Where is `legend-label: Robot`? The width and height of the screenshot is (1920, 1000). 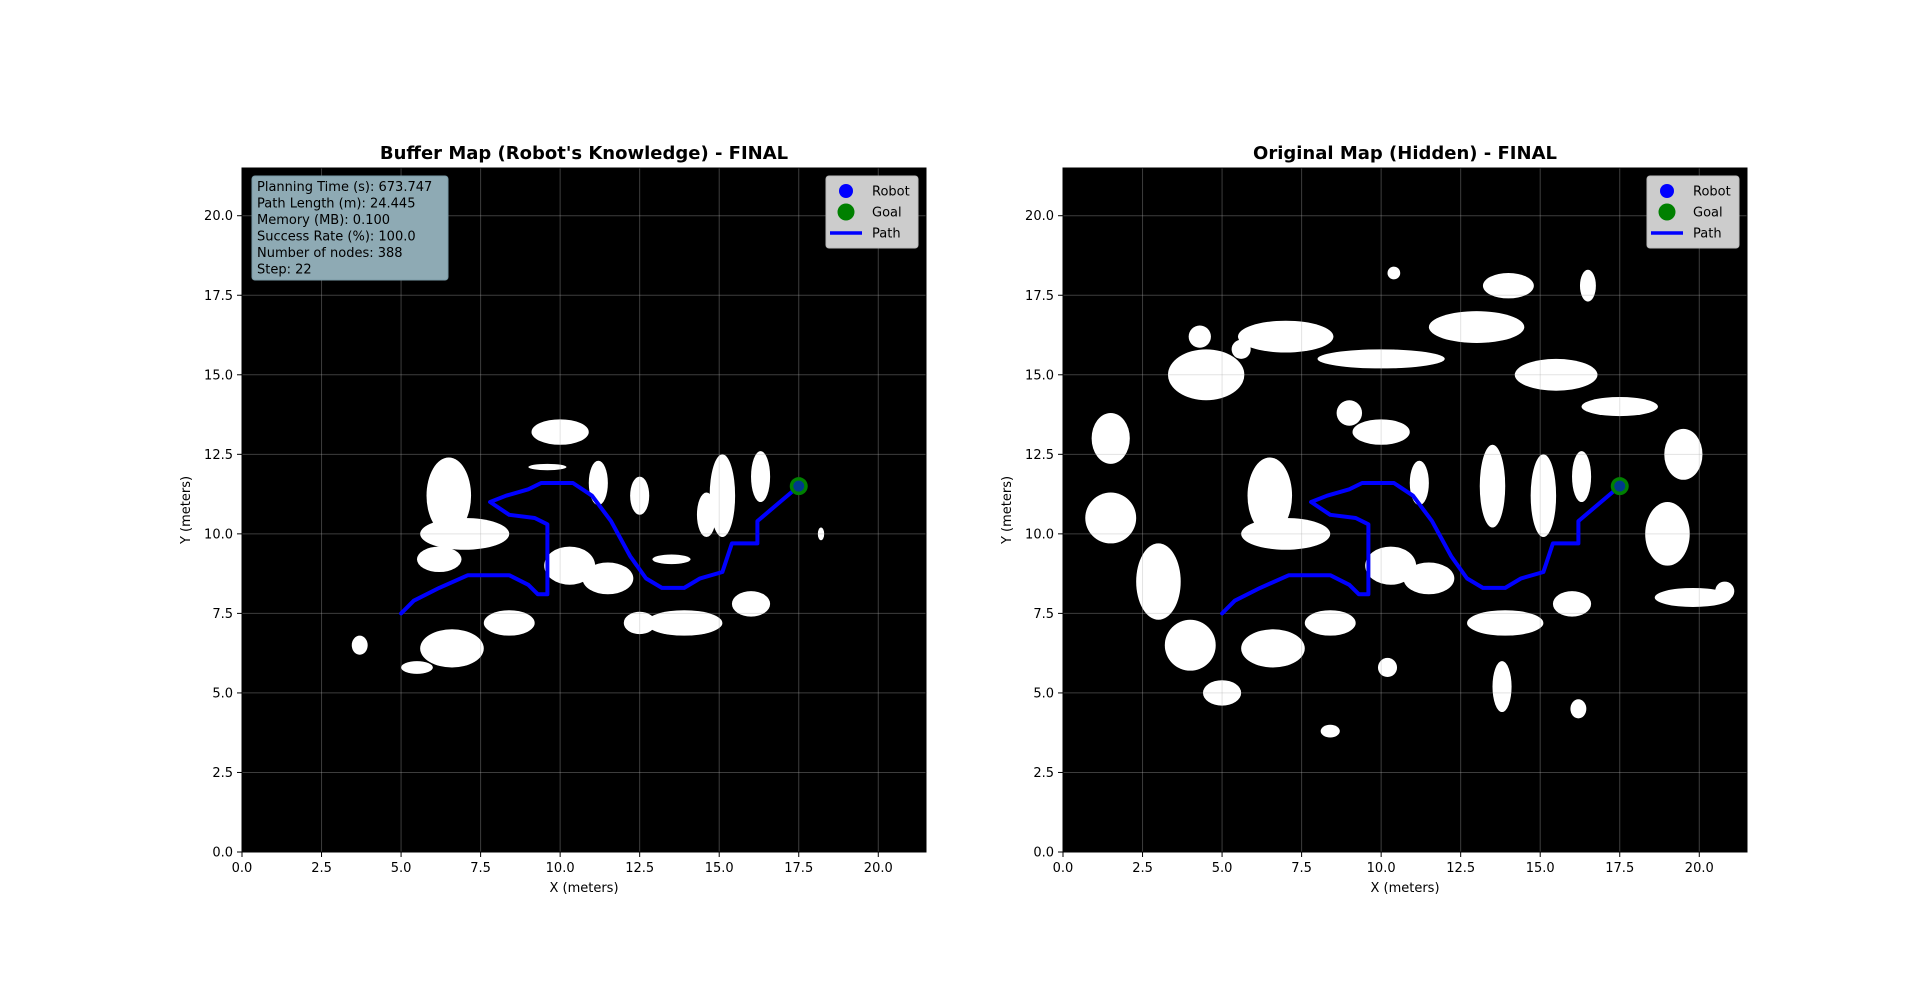
legend-label: Robot is located at coordinates (891, 192).